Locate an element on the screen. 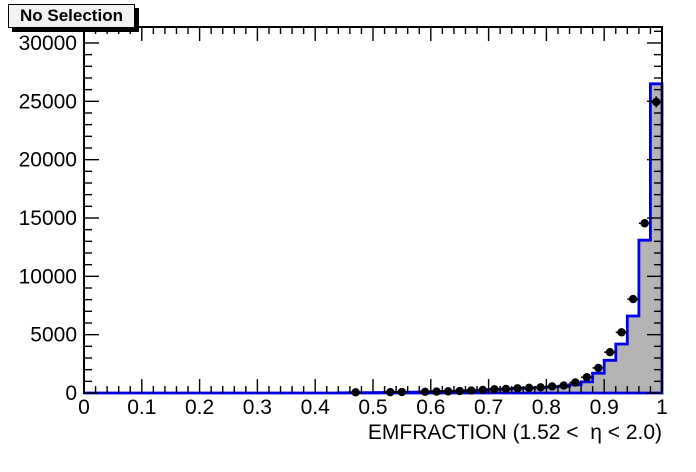 Image resolution: width=696 pixels, height=472 pixels. y-tick-label: 15000 is located at coordinates (48, 218).